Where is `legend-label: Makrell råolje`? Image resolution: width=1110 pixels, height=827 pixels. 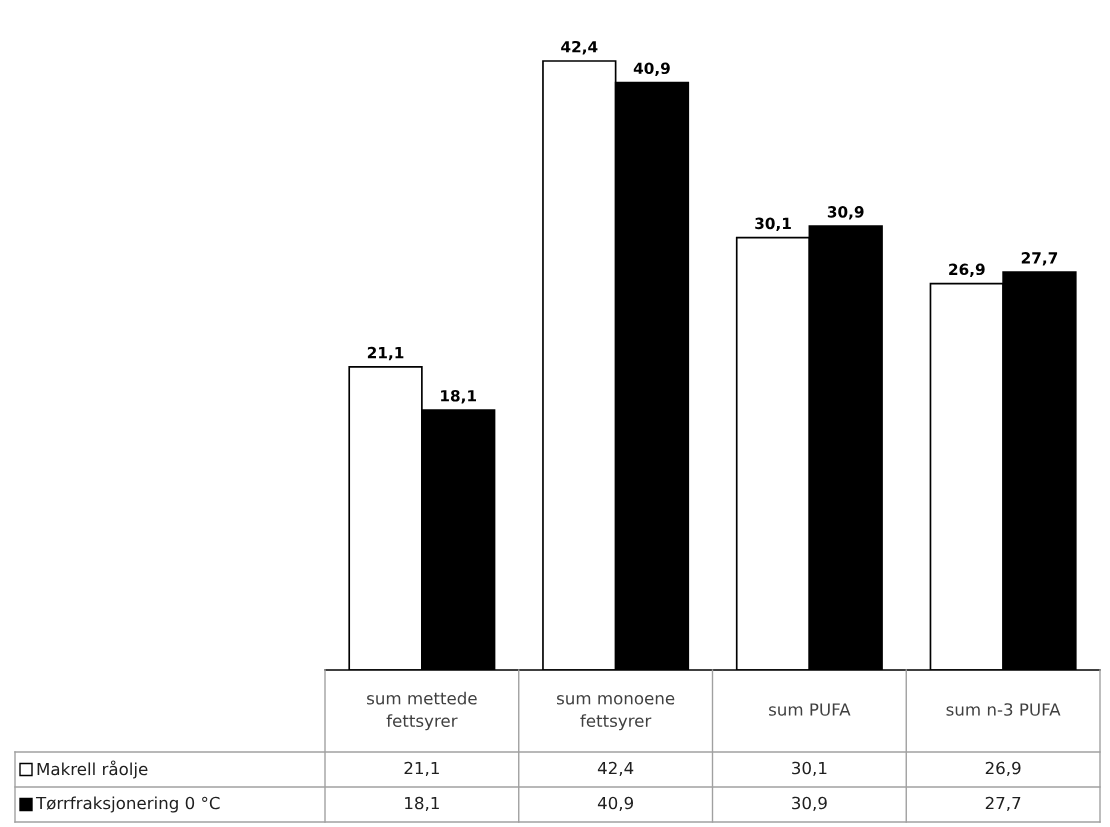 legend-label: Makrell råolje is located at coordinates (92, 769).